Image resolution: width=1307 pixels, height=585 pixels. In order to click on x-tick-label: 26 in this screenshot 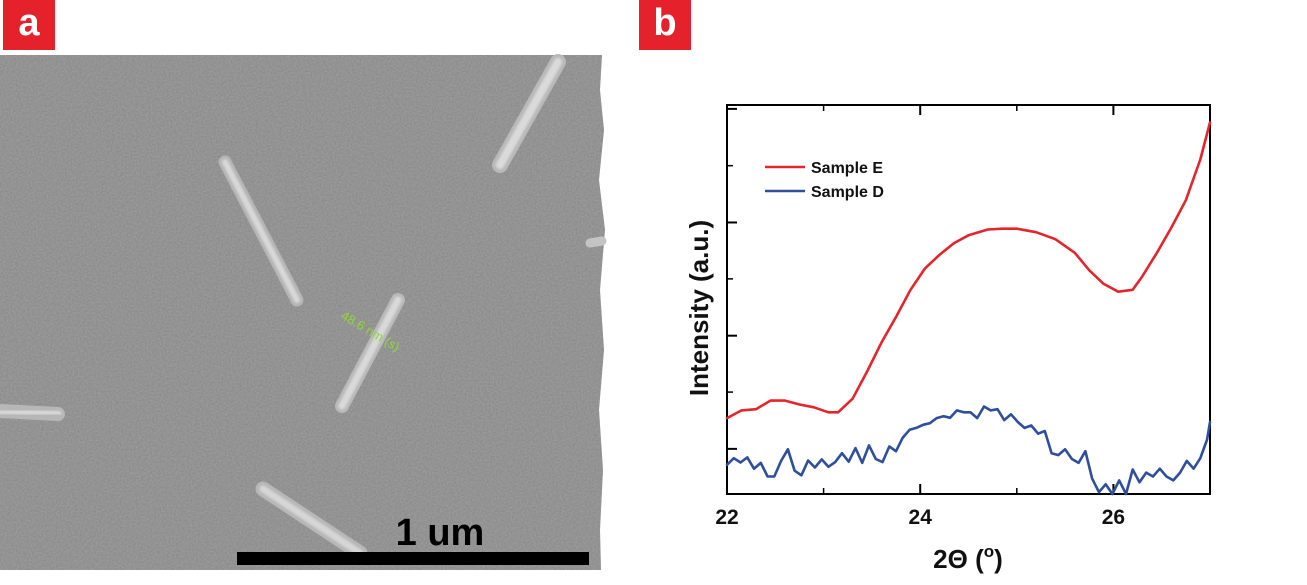, I will do `click(1113, 517)`.